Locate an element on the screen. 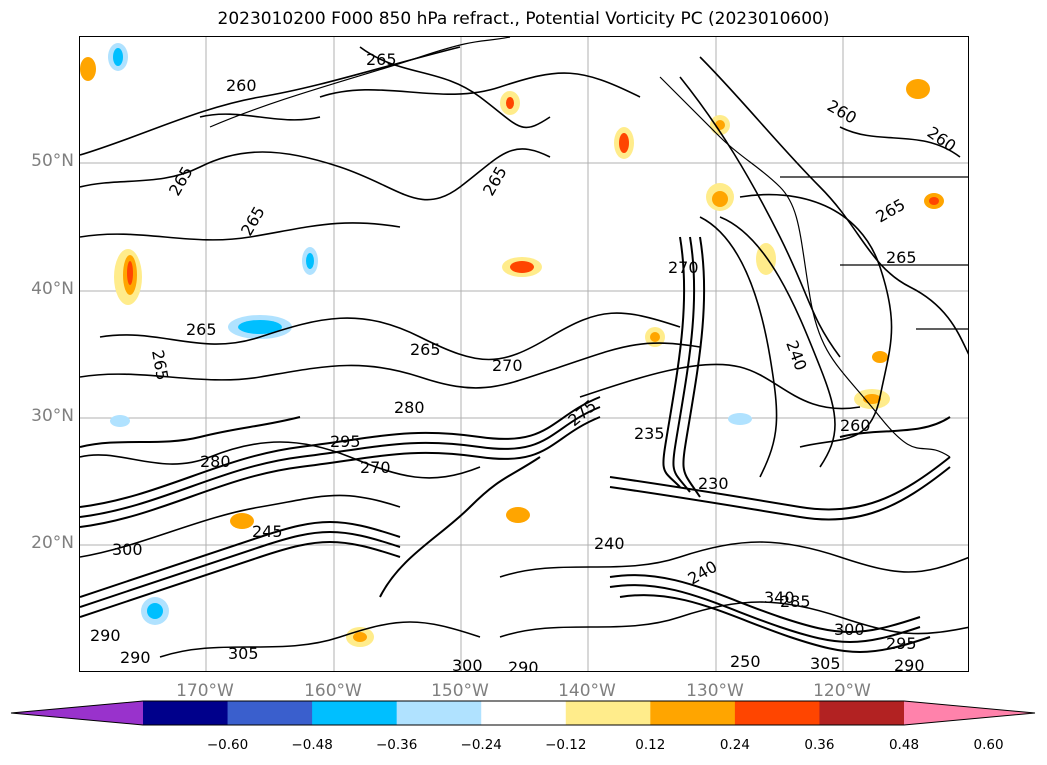 The image size is (1047, 765). lat-label-40n: 40°N is located at coordinates (52, 289).